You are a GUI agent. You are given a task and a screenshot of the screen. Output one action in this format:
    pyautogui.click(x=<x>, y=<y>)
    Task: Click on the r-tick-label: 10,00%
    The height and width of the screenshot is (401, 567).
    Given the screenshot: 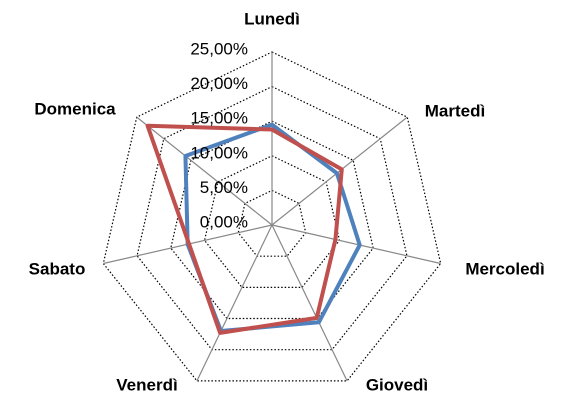 What is the action you would take?
    pyautogui.click(x=219, y=152)
    